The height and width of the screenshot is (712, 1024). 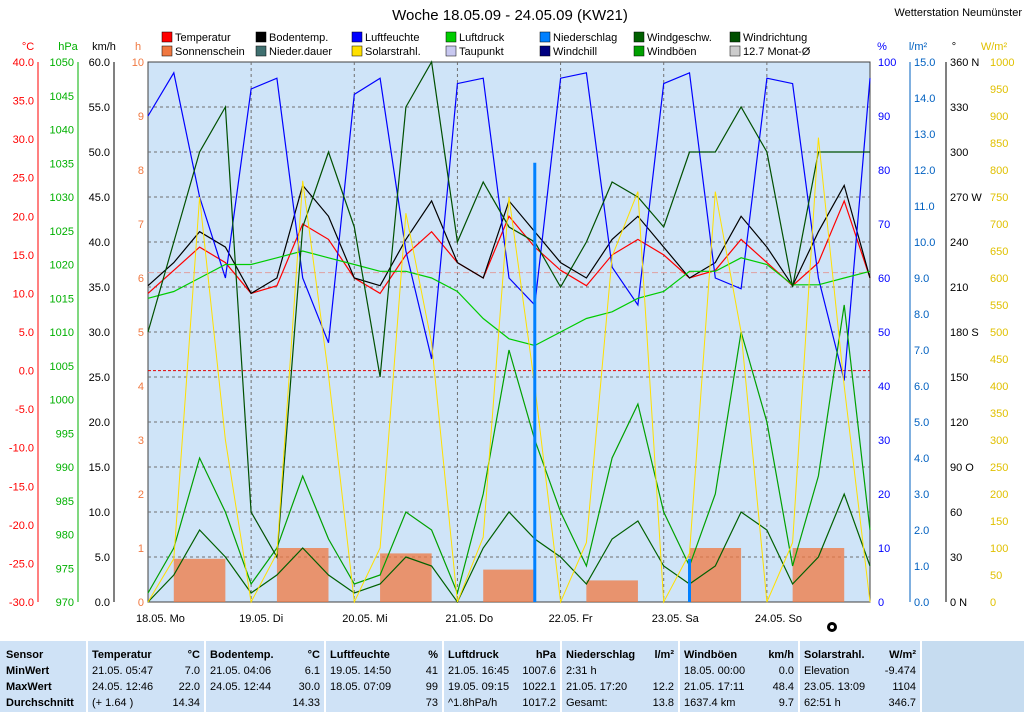 What do you see at coordinates (309, 687) in the screenshot?
I see `stats-value: 30.0` at bounding box center [309, 687].